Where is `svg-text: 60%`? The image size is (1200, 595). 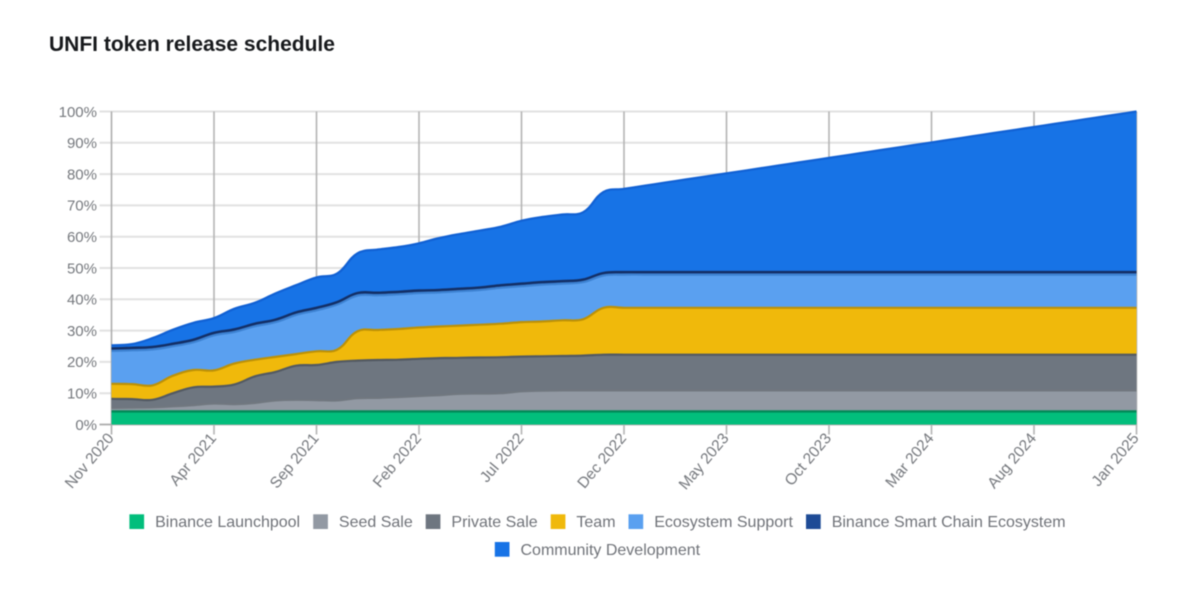 svg-text: 60% is located at coordinates (82, 237).